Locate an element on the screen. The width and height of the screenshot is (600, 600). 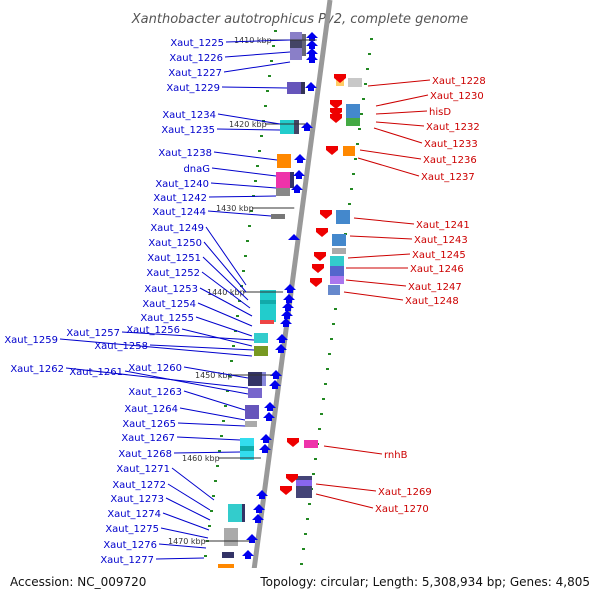
forward-gene-label: Xaut_1268 is located at coordinates (145, 454).